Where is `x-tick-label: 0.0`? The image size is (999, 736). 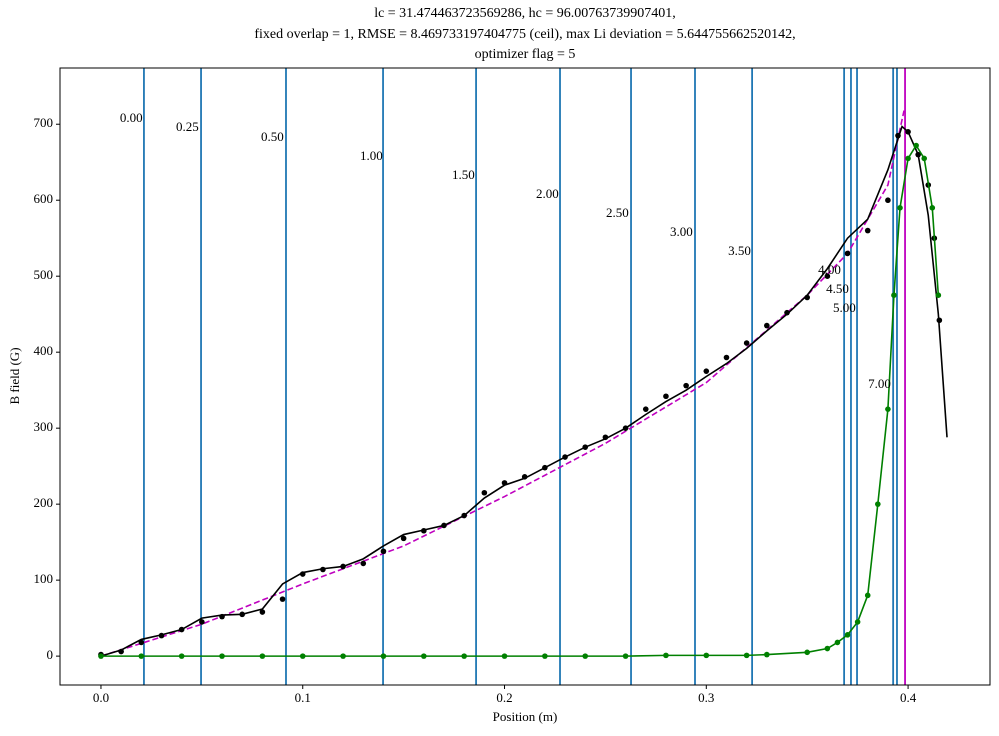
x-tick-label: 0.0 is located at coordinates (101, 697).